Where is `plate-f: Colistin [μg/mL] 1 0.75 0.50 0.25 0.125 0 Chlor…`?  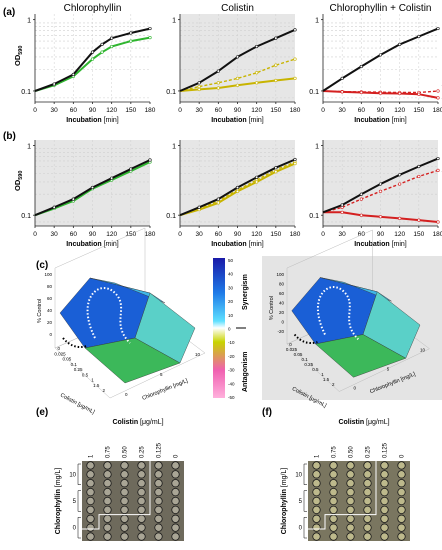
plate-f: Colistin [μg/mL] 1 0.75 0.50 0.25 0.125 0 Chlor… is located at coordinates (345, 480).